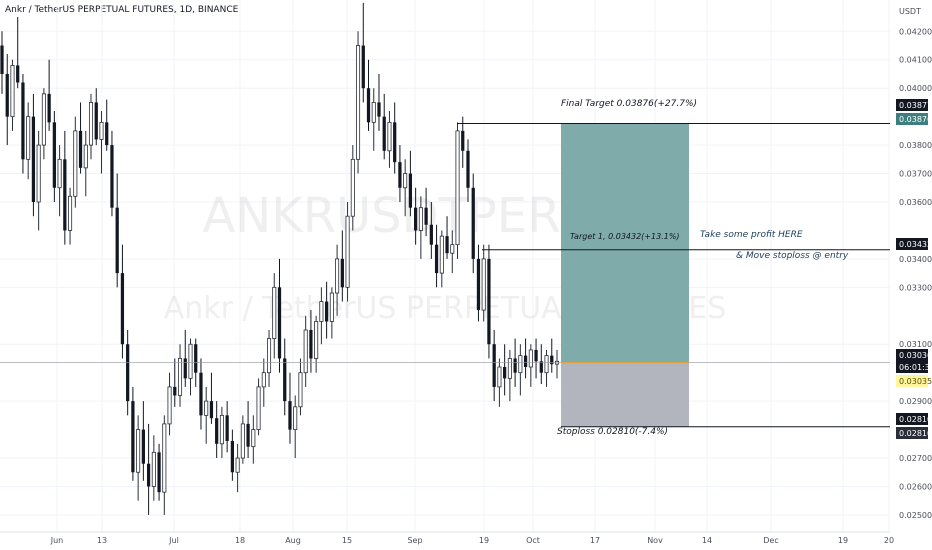  What do you see at coordinates (915, 355) in the screenshot?
I see `tag-last-price: 0.03036` at bounding box center [915, 355].